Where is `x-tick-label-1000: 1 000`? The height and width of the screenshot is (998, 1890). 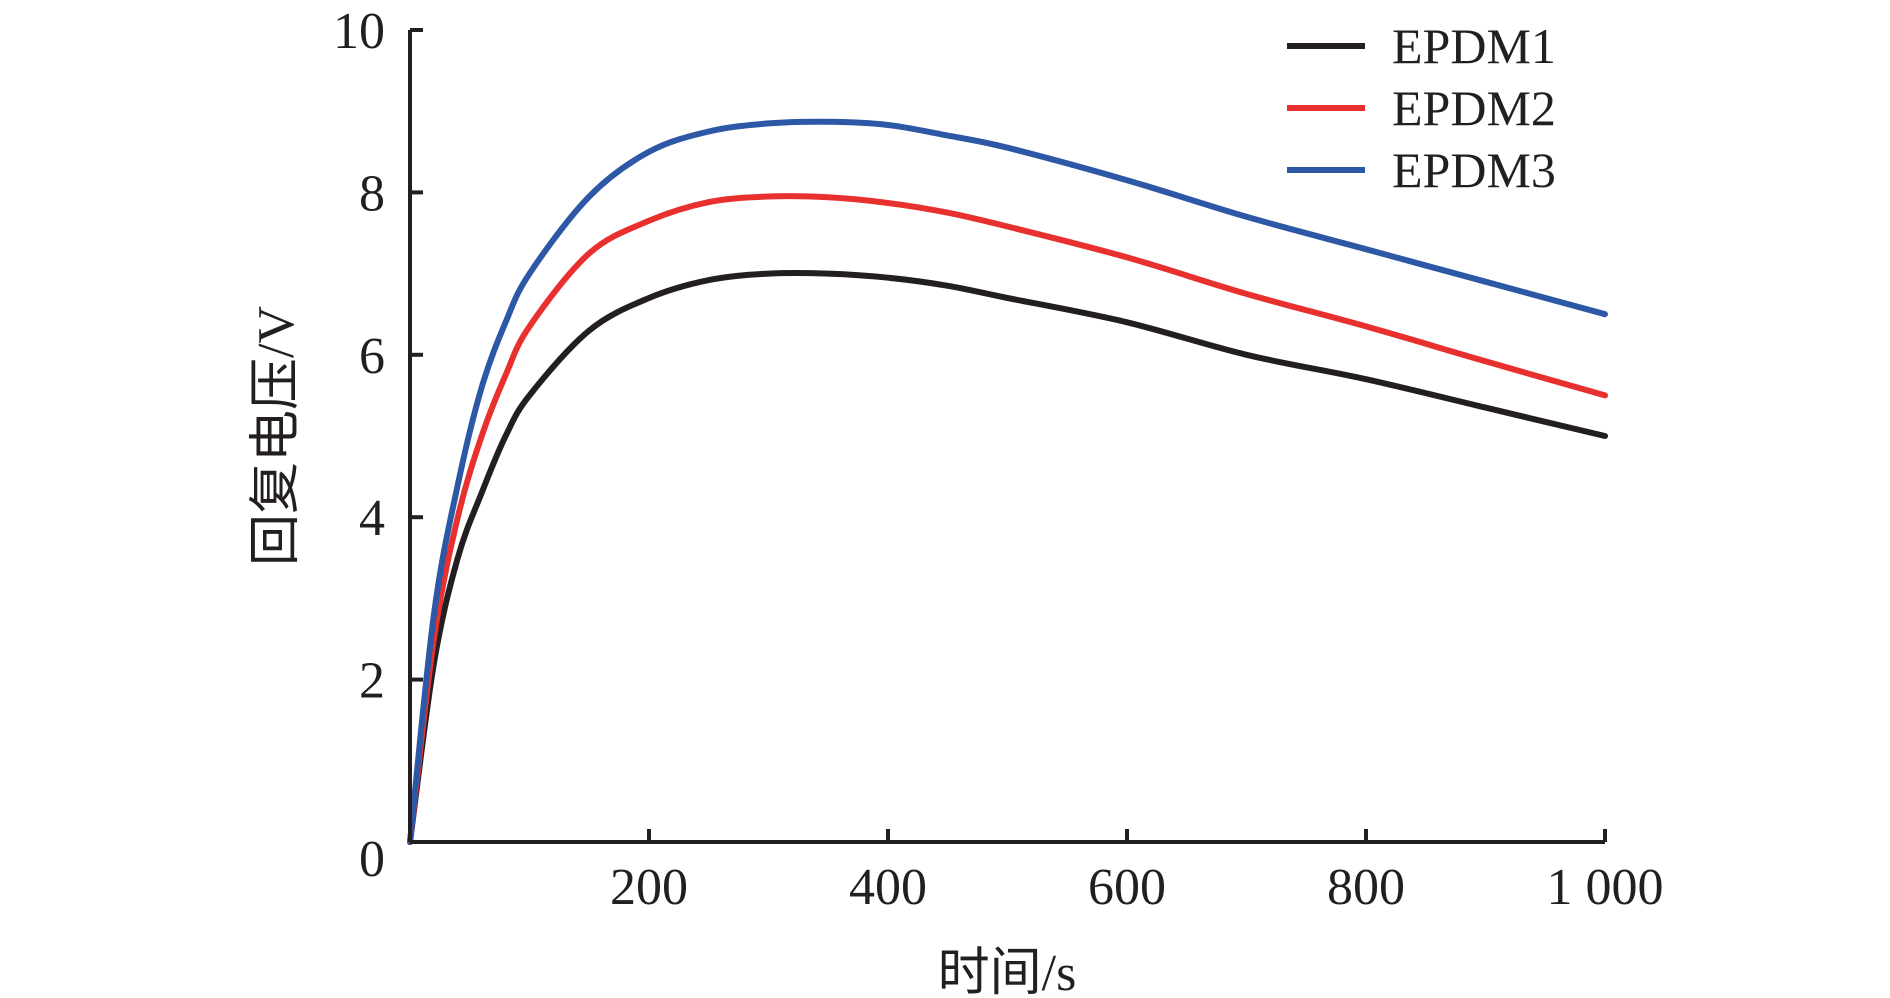
x-tick-label-1000: 1 000 is located at coordinates (1605, 887).